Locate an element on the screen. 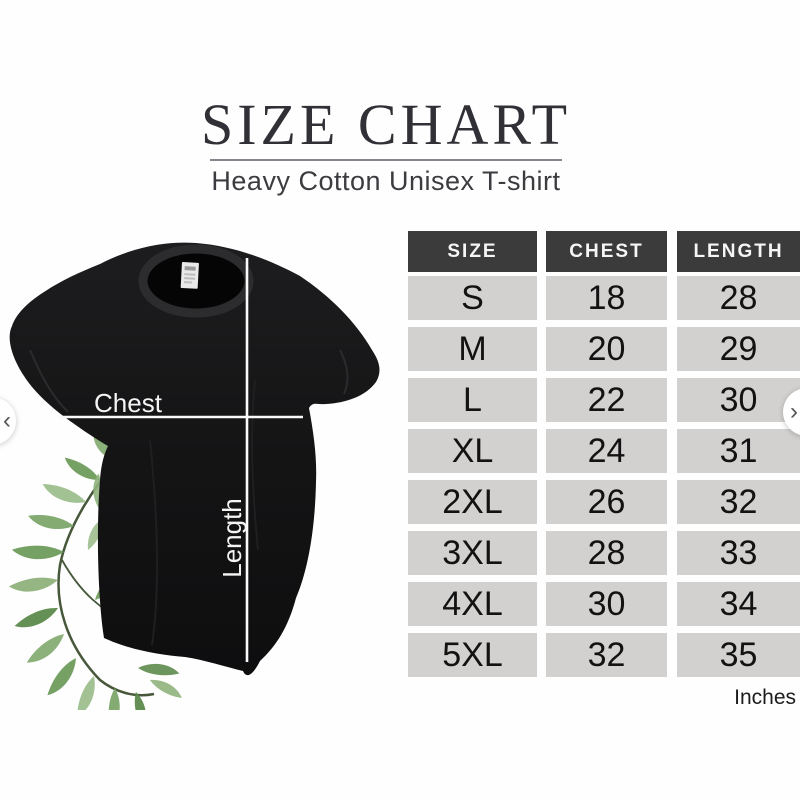 The image size is (800, 800). value-cell: 26 is located at coordinates (606, 502).